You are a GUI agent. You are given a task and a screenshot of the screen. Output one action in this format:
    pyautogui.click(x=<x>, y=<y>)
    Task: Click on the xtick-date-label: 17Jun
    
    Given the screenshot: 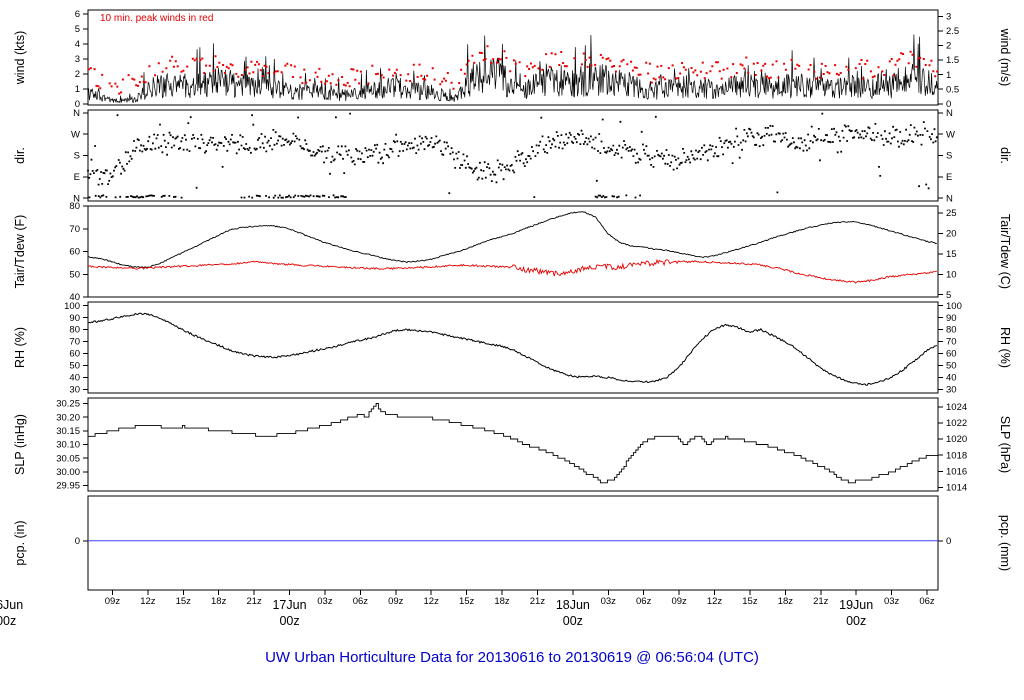 What is the action you would take?
    pyautogui.click(x=289, y=605)
    